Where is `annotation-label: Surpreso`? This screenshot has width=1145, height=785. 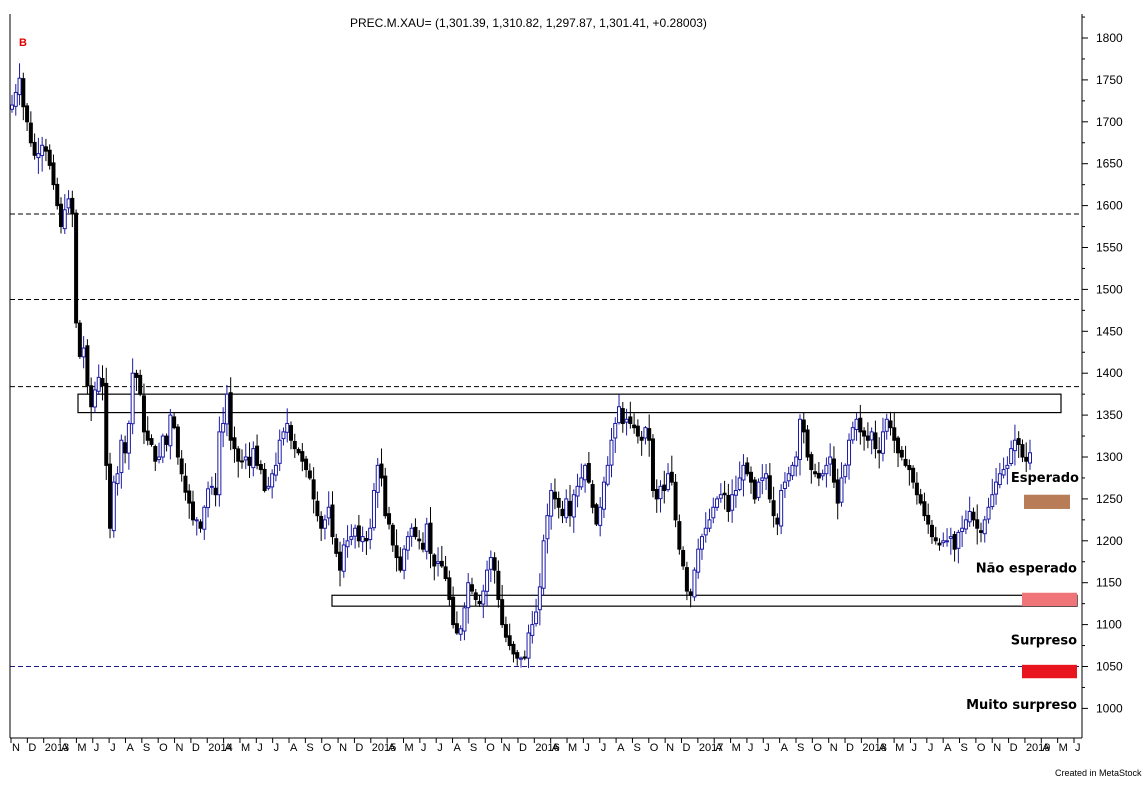
annotation-label: Surpreso is located at coordinates (1044, 641).